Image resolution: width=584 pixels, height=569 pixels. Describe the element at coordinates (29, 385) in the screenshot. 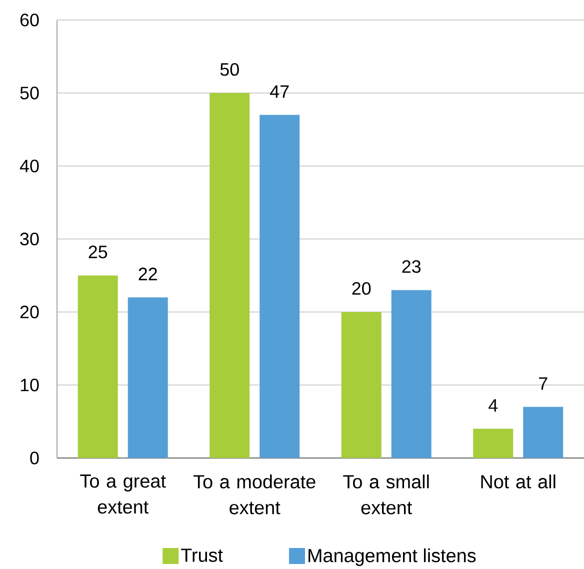

I see `y-tick-label: 10` at that location.